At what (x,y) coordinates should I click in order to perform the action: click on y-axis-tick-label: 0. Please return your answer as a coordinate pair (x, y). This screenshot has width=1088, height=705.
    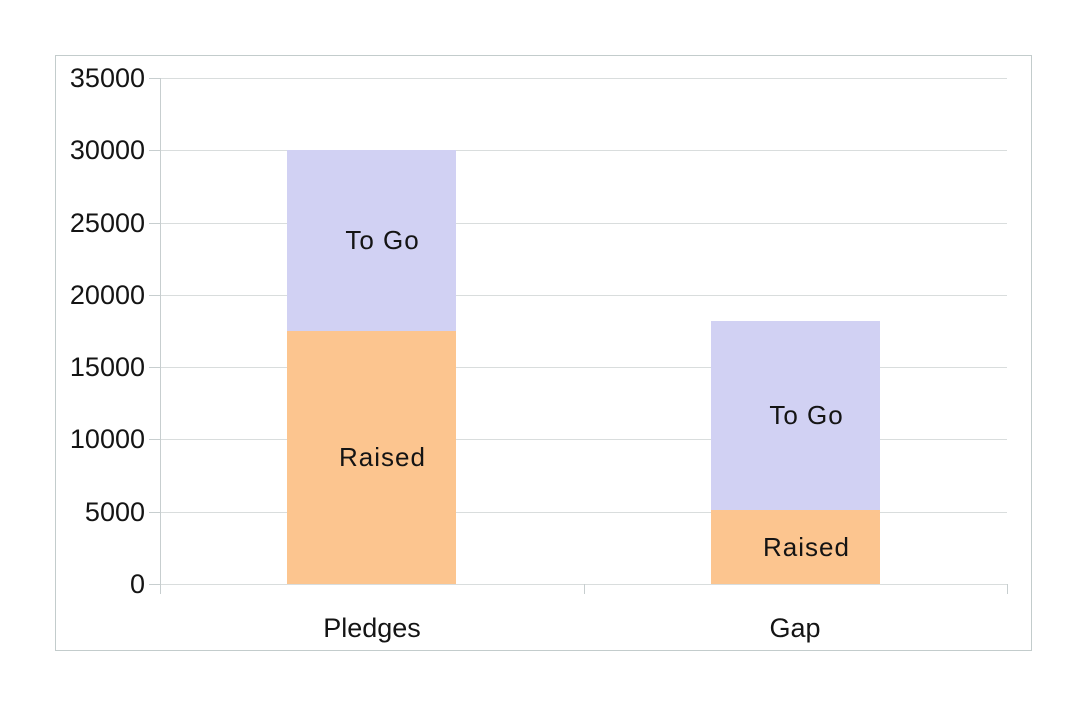
    Looking at the image, I should click on (137, 584).